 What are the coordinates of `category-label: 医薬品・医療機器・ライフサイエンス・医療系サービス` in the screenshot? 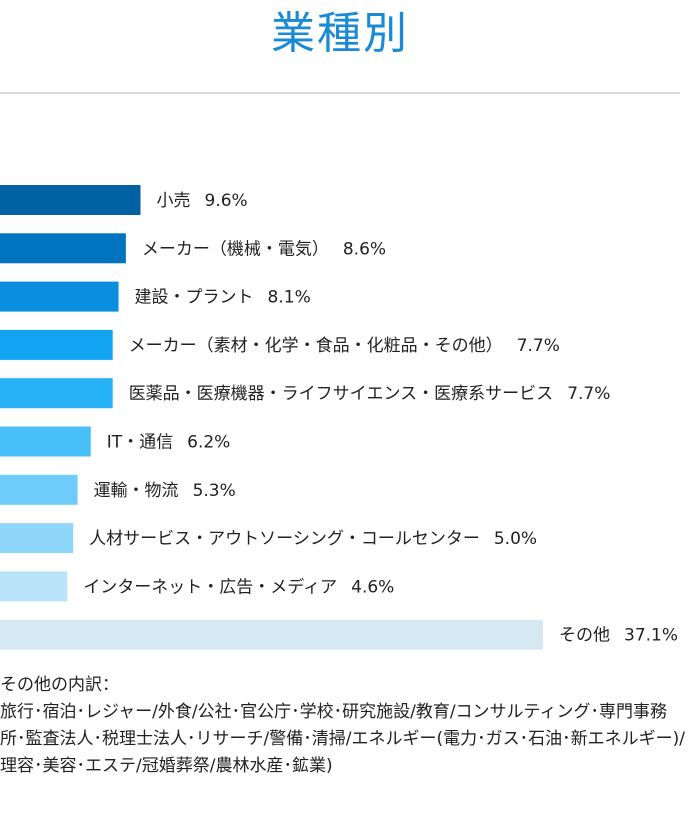 It's located at (341, 394).